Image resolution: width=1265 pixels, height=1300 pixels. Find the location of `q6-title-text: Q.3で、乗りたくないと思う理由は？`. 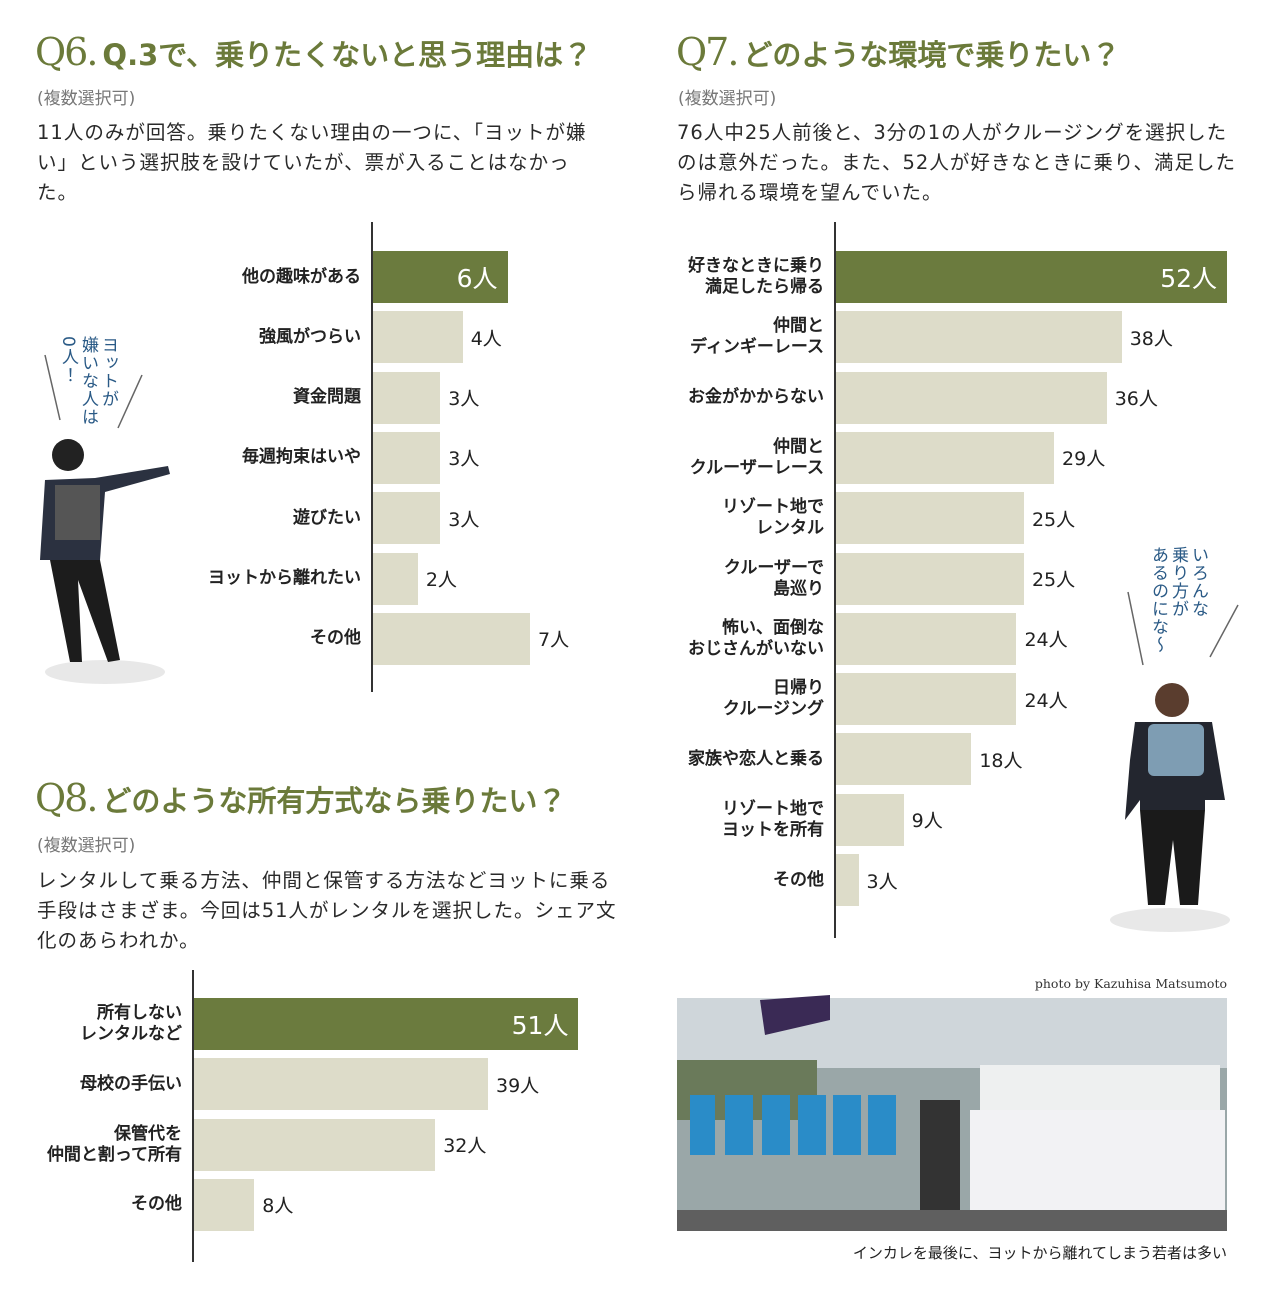

q6-title-text: Q.3で、乗りたくないと思う理由は？ is located at coordinates (347, 55).